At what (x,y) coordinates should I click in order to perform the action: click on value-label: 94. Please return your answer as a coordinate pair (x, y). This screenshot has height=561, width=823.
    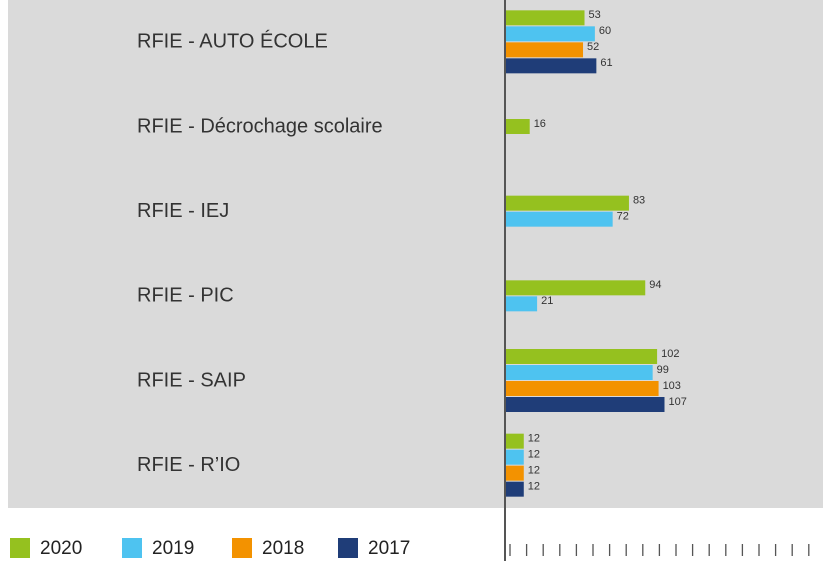
    Looking at the image, I should click on (655, 285).